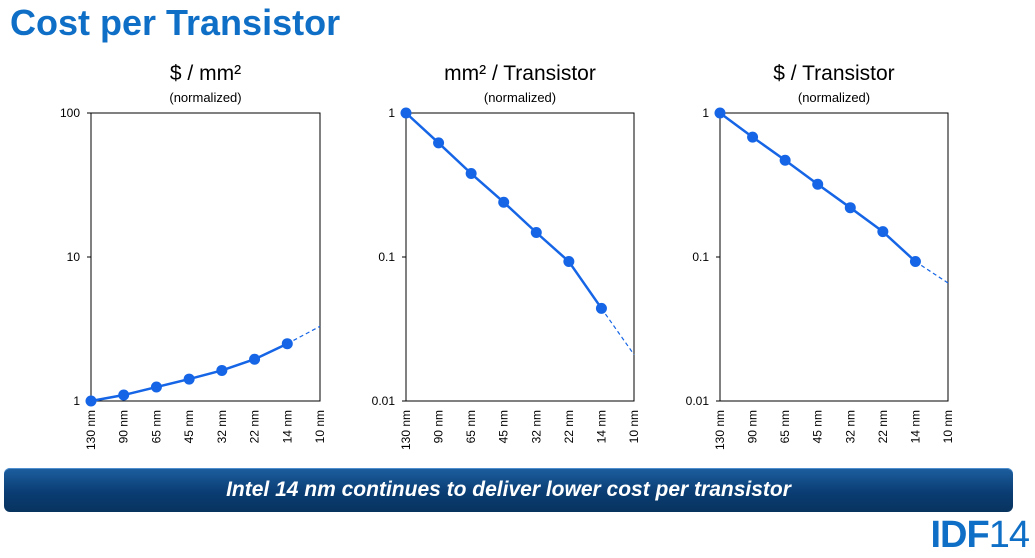 Image resolution: width=1035 pixels, height=558 pixels. I want to click on logo-brand: IDF, so click(960, 535).